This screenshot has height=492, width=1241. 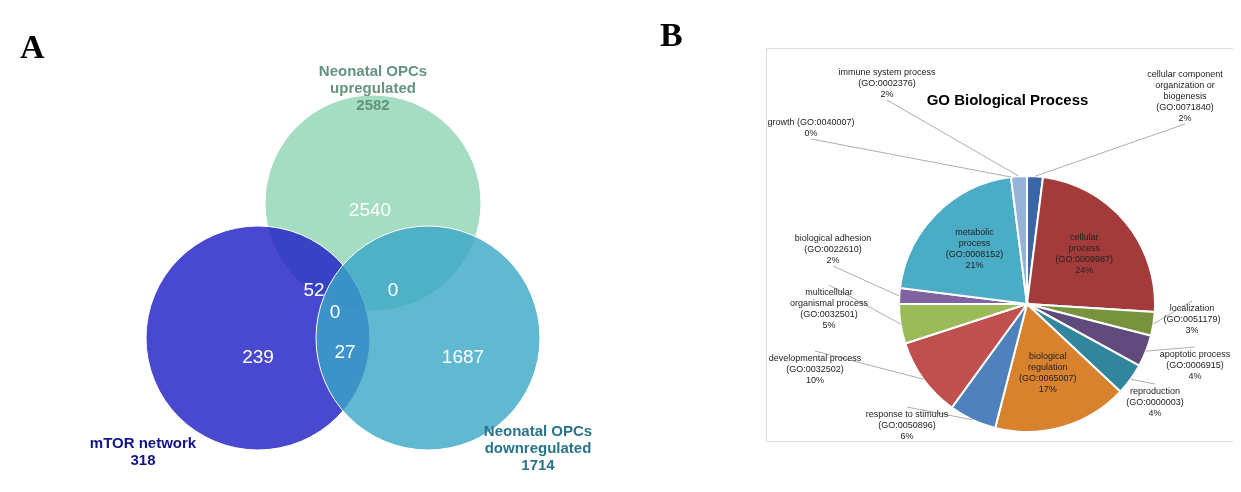 I want to click on slice-label: biological adhesion (GO:0022610), so click(x=833, y=243).